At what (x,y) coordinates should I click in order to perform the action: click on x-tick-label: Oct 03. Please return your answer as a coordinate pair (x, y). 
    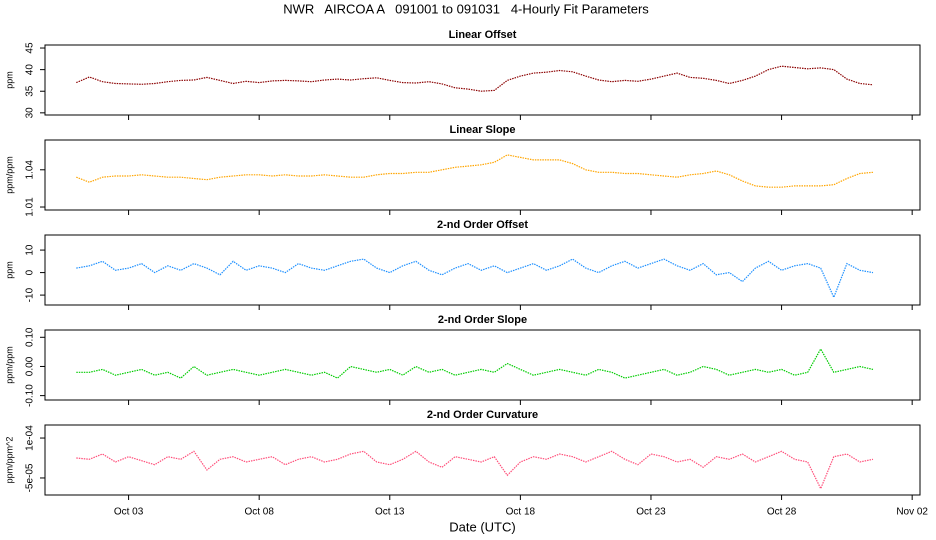
    Looking at the image, I should click on (129, 512).